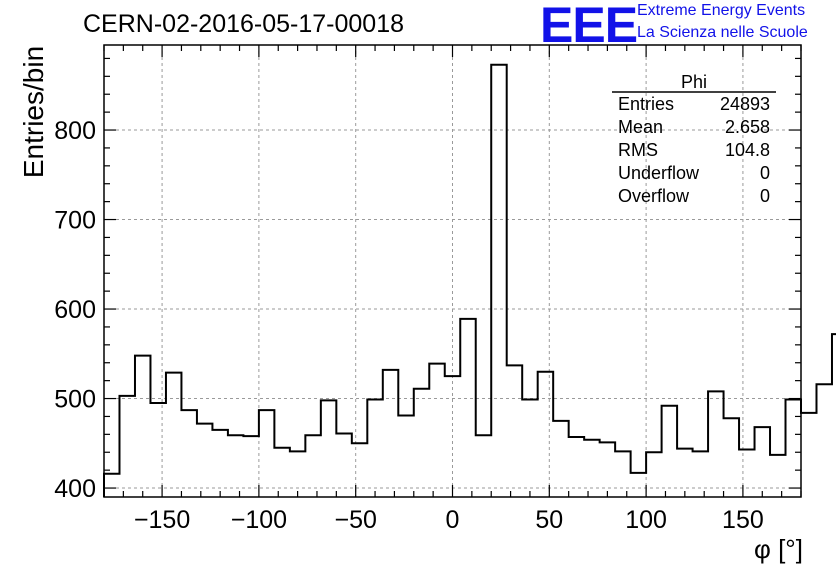 The image size is (836, 572). Describe the element at coordinates (646, 104) in the screenshot. I see `stats-label: Entries` at that location.